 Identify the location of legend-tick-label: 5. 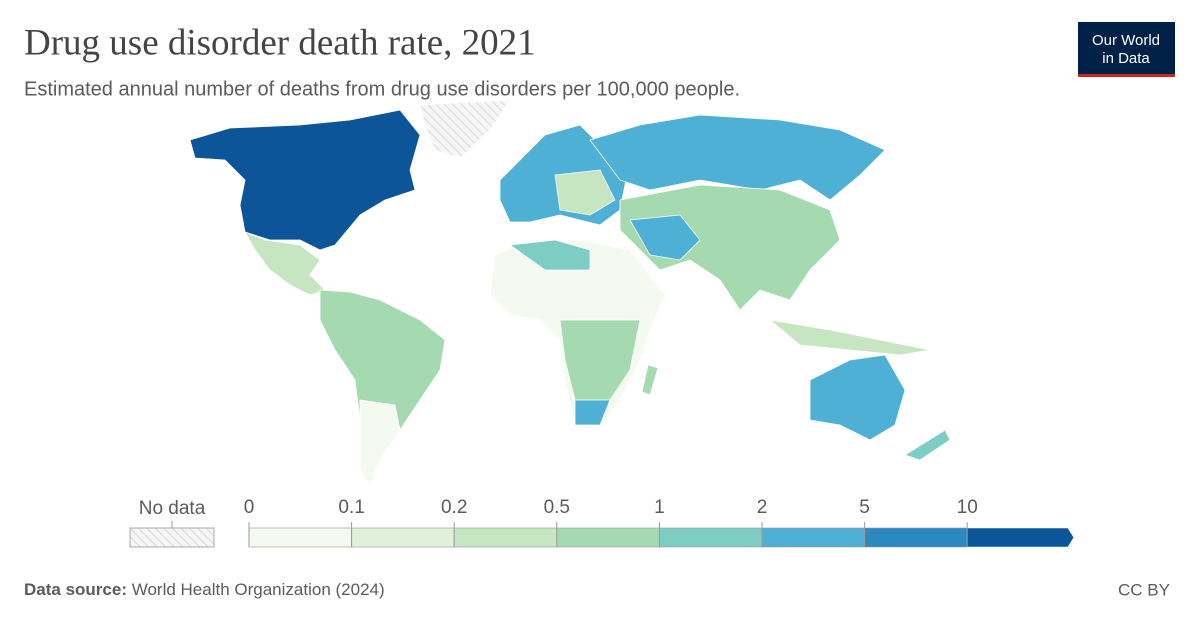
(864, 507).